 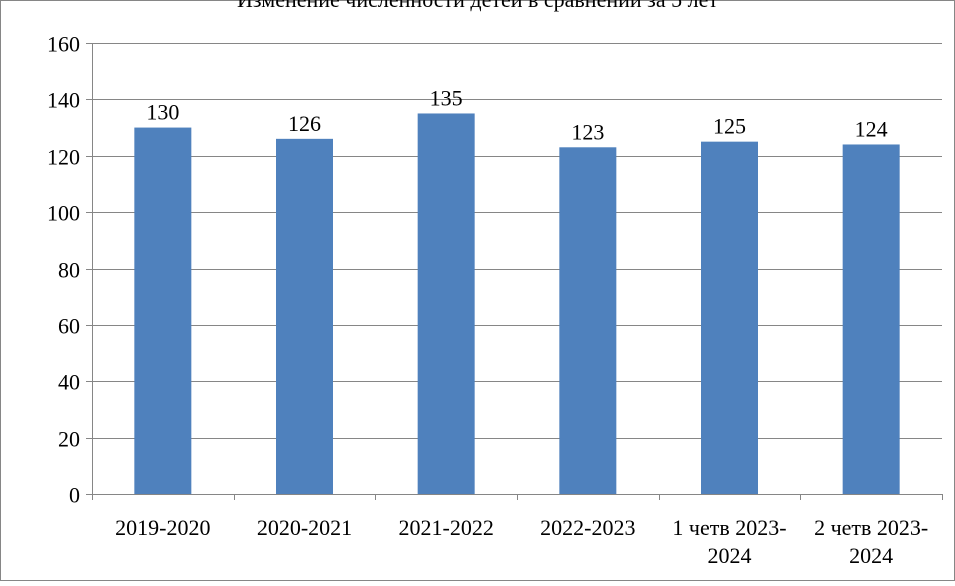 What do you see at coordinates (69, 270) in the screenshot?
I see `y-tick-label: 80` at bounding box center [69, 270].